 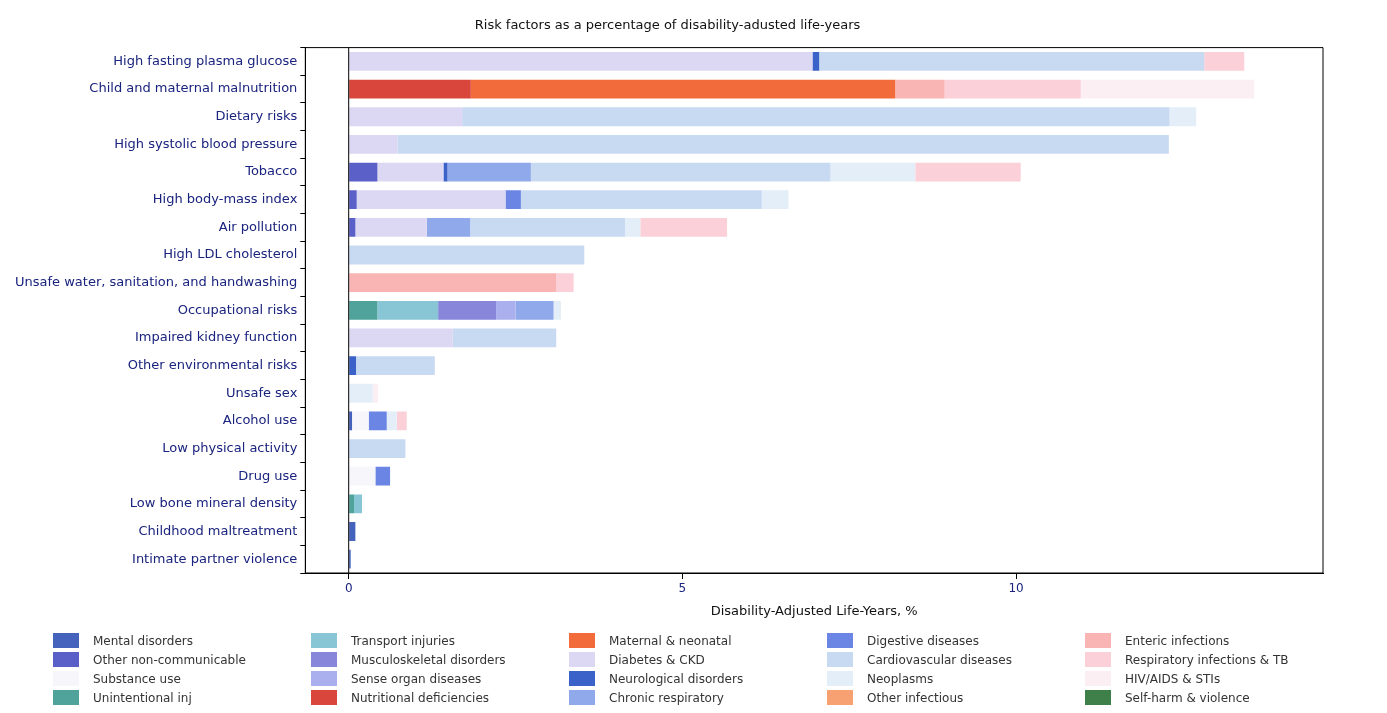 What do you see at coordinates (156, 282) in the screenshot?
I see `y-tick-label: Unsafe water, sanitation, and handwashing` at bounding box center [156, 282].